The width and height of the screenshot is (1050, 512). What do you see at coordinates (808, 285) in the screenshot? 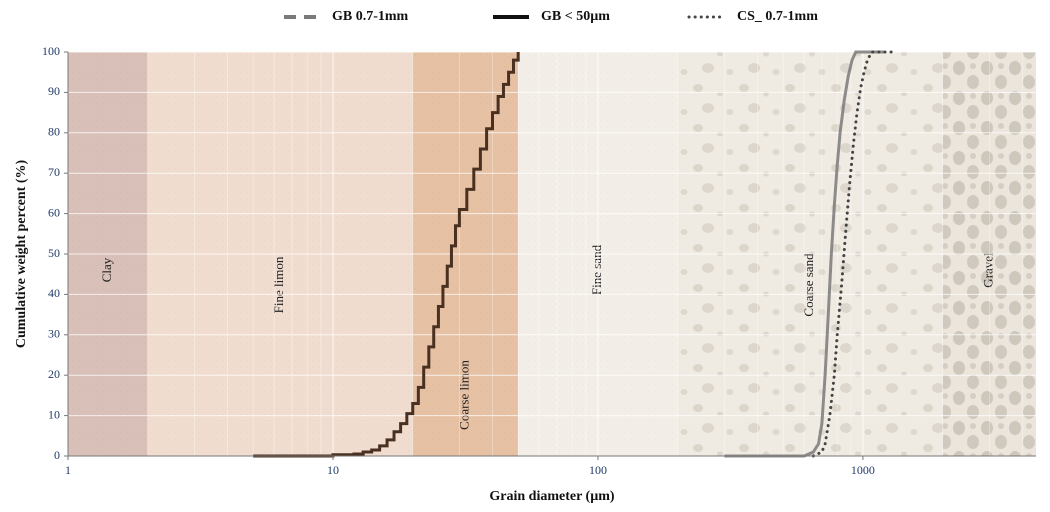
I see `zone-label-coarse-sand: Coarse sand` at bounding box center [808, 285].